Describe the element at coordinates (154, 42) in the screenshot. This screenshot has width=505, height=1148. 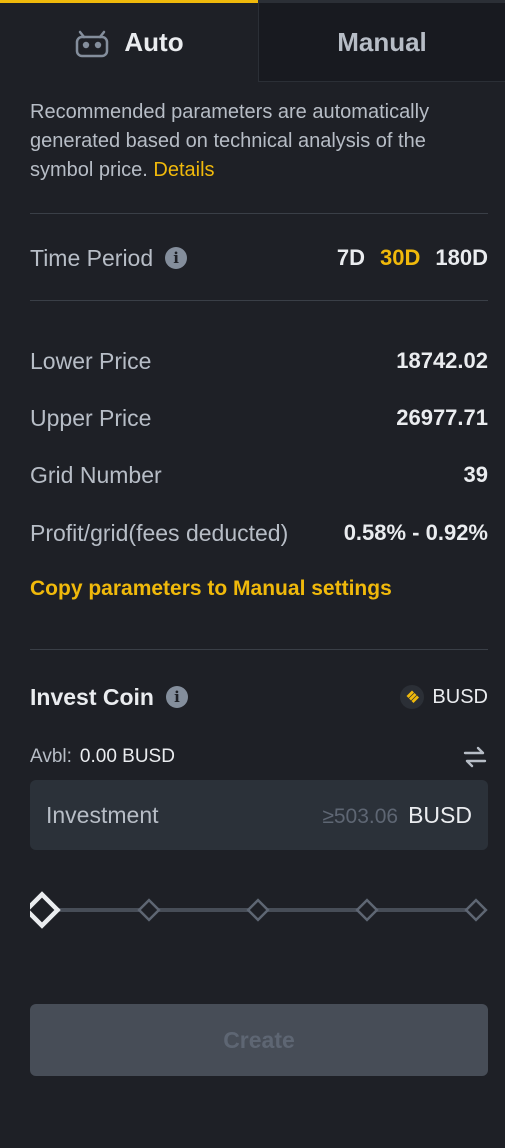
I see `tab-auto-label: Auto` at that location.